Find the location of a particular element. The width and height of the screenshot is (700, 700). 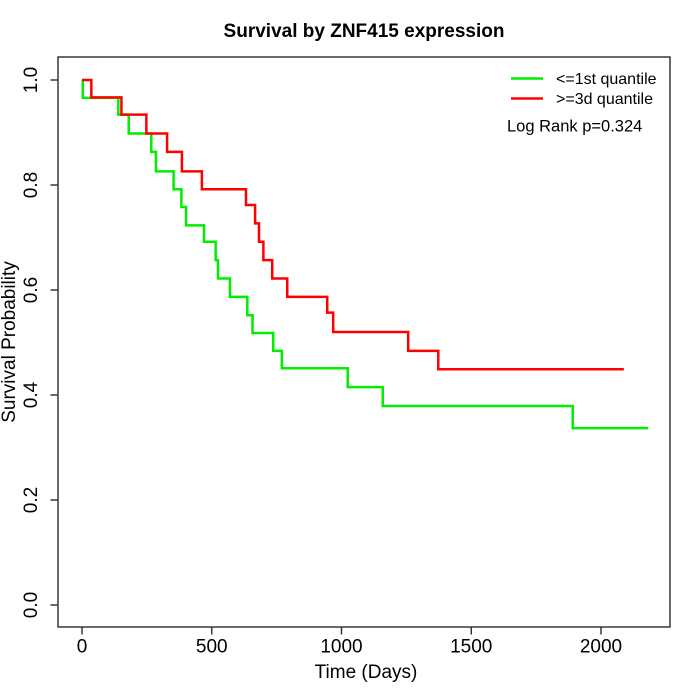

y-tick-label: 1.0 is located at coordinates (31, 80).